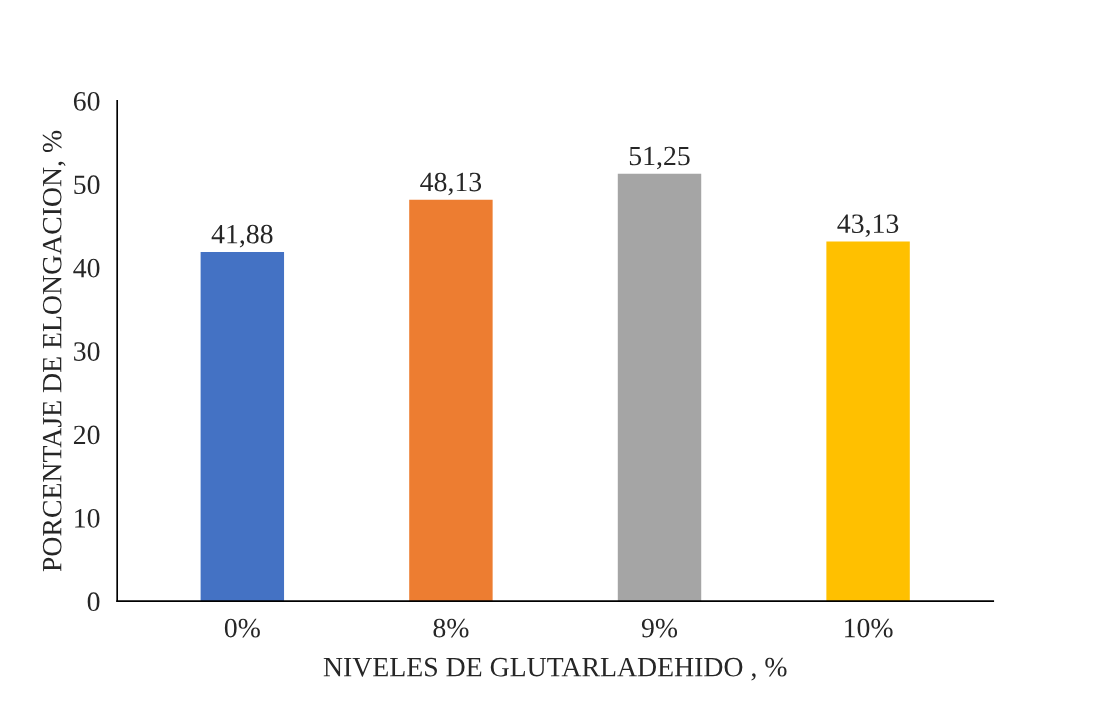  I want to click on x-tick-label: 0%, so click(242, 628).